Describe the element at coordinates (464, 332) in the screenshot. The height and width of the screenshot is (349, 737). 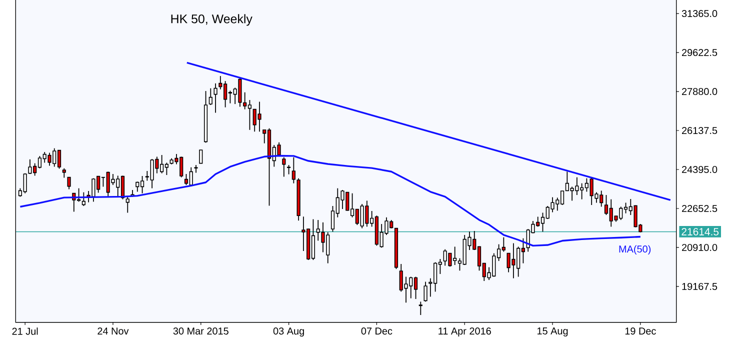
I see `x-tick-label: 11 Apr 2016` at that location.